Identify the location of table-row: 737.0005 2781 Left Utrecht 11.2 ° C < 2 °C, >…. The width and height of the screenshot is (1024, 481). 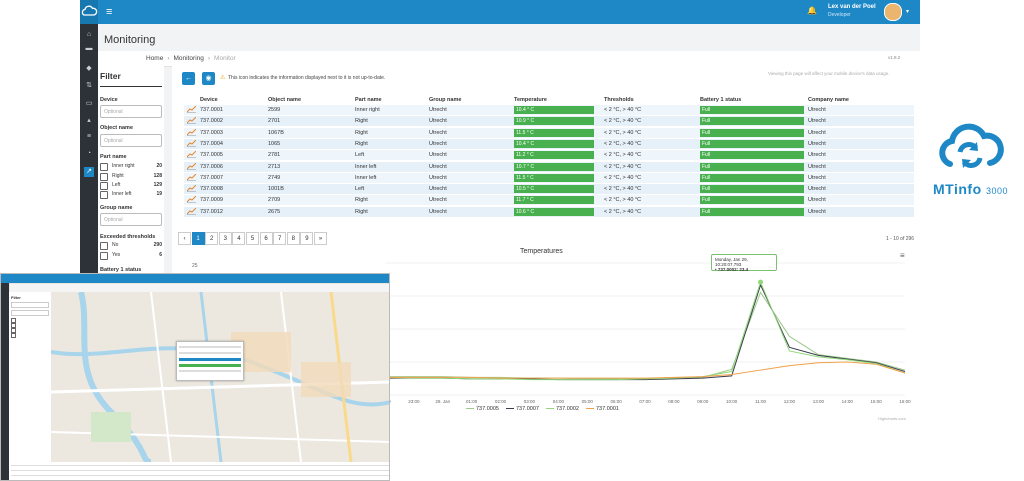
(549, 155).